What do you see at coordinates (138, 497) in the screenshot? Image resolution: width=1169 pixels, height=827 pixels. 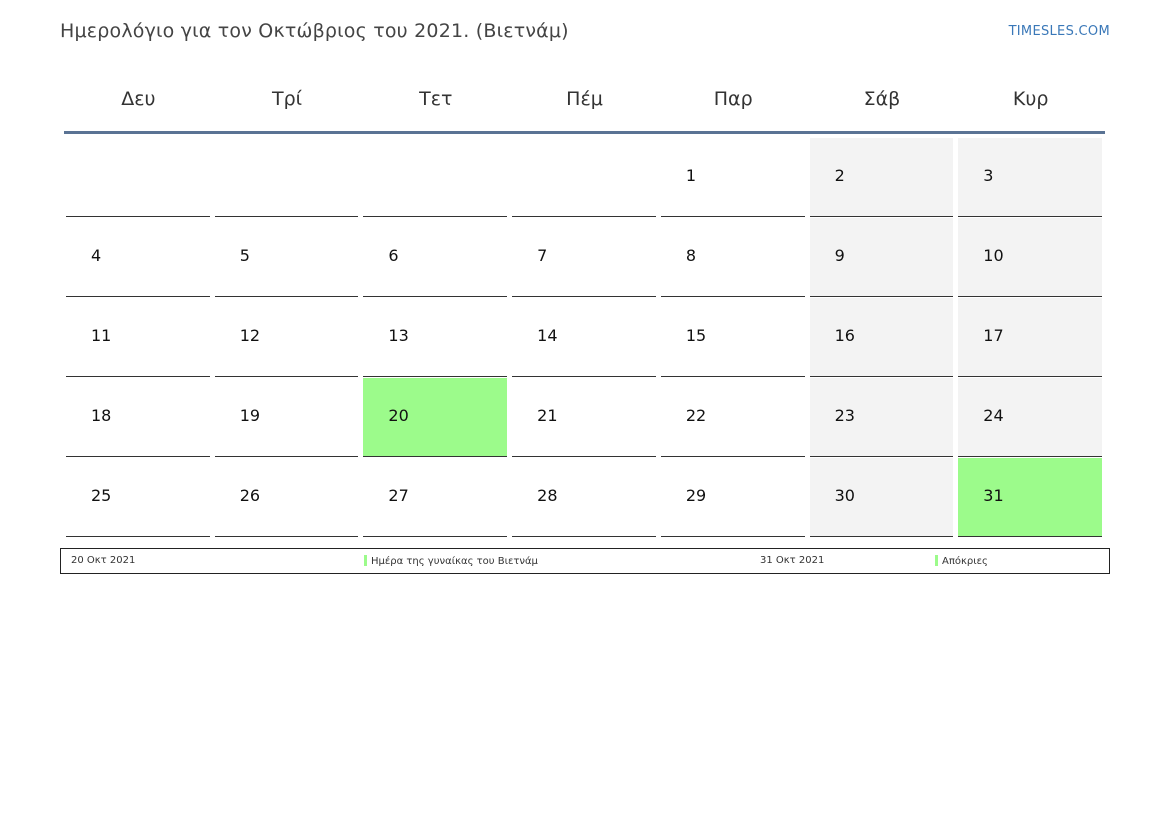 I see `day-cell: 25` at bounding box center [138, 497].